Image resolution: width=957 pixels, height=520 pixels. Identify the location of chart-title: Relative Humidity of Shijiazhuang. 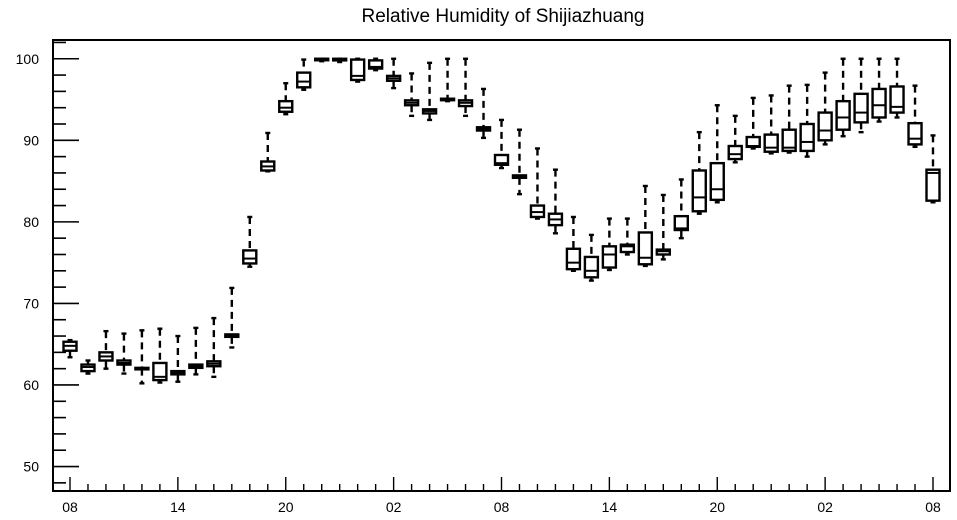
(502, 16).